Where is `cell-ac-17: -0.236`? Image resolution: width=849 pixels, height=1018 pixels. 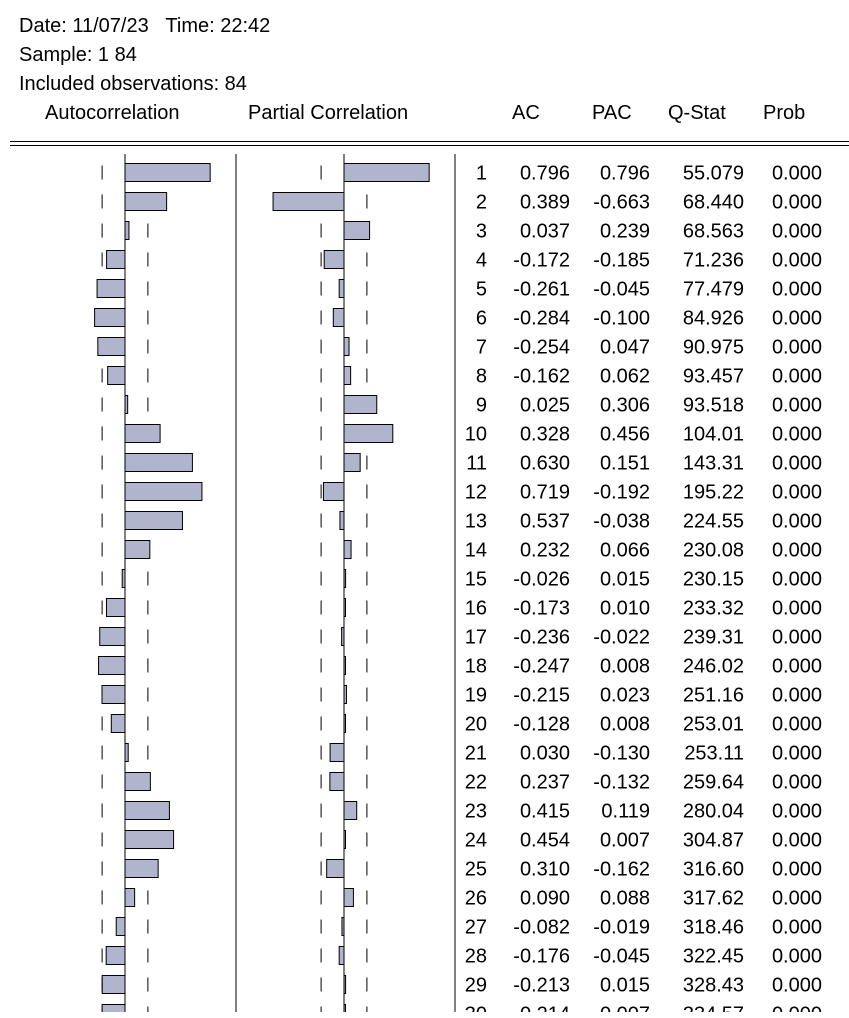
cell-ac-17: -0.236 is located at coordinates (541, 638).